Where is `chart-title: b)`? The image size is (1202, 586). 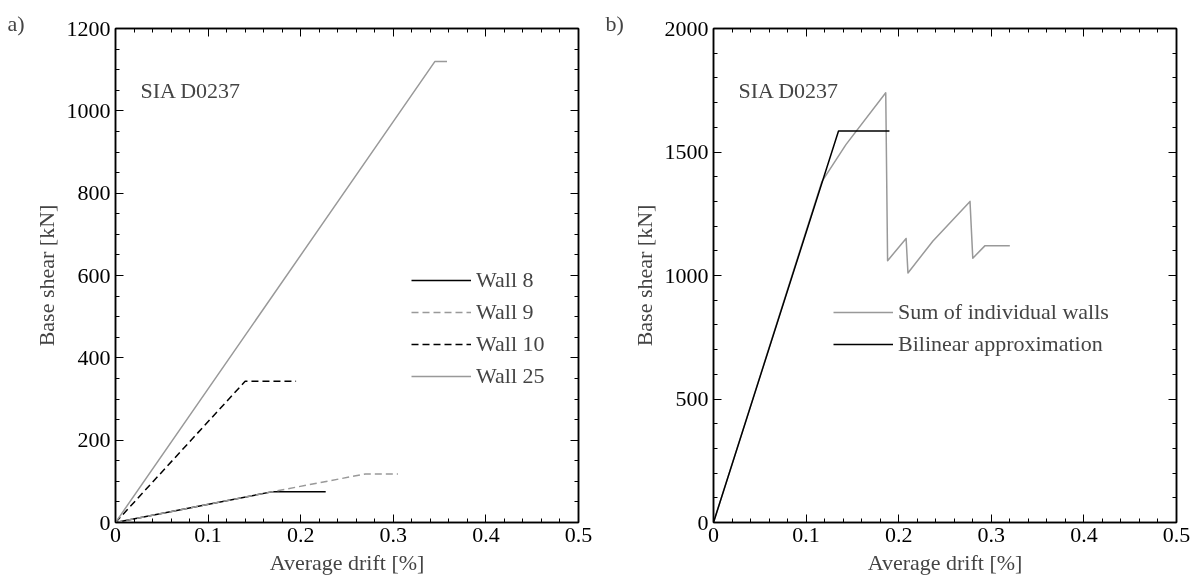
chart-title: b) is located at coordinates (614, 23).